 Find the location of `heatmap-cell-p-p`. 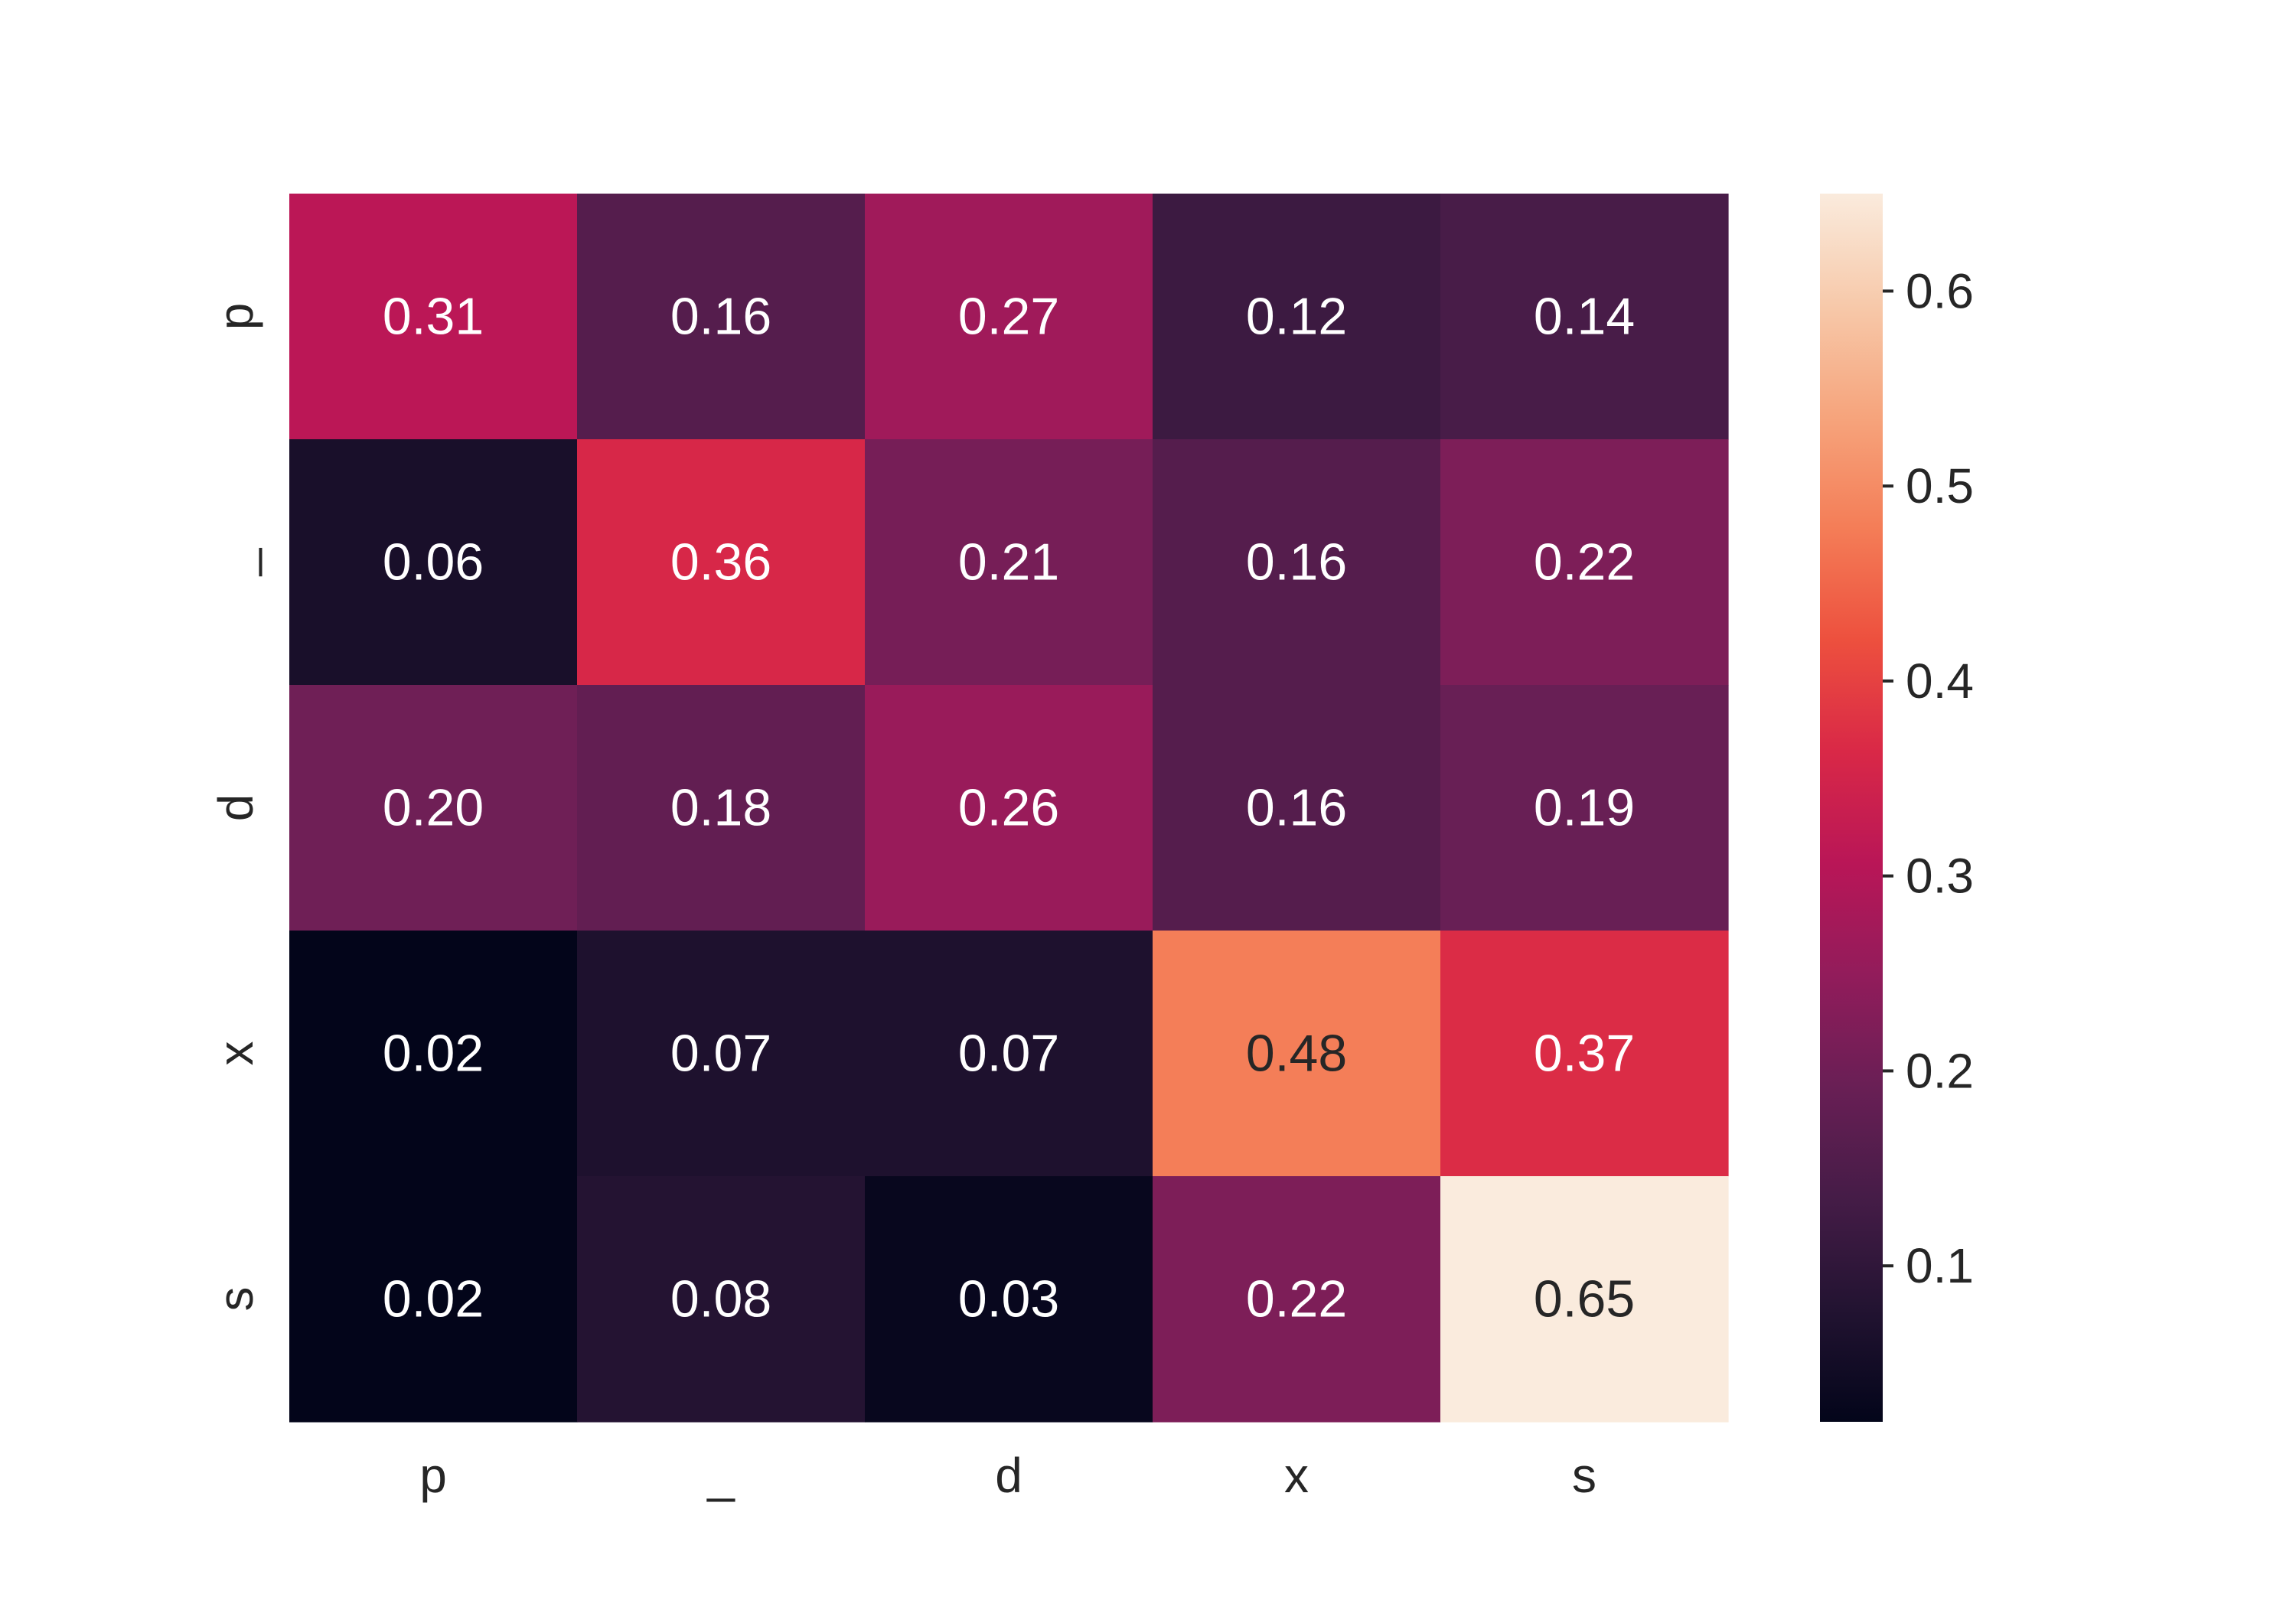

heatmap-cell-p-p is located at coordinates (433, 317).